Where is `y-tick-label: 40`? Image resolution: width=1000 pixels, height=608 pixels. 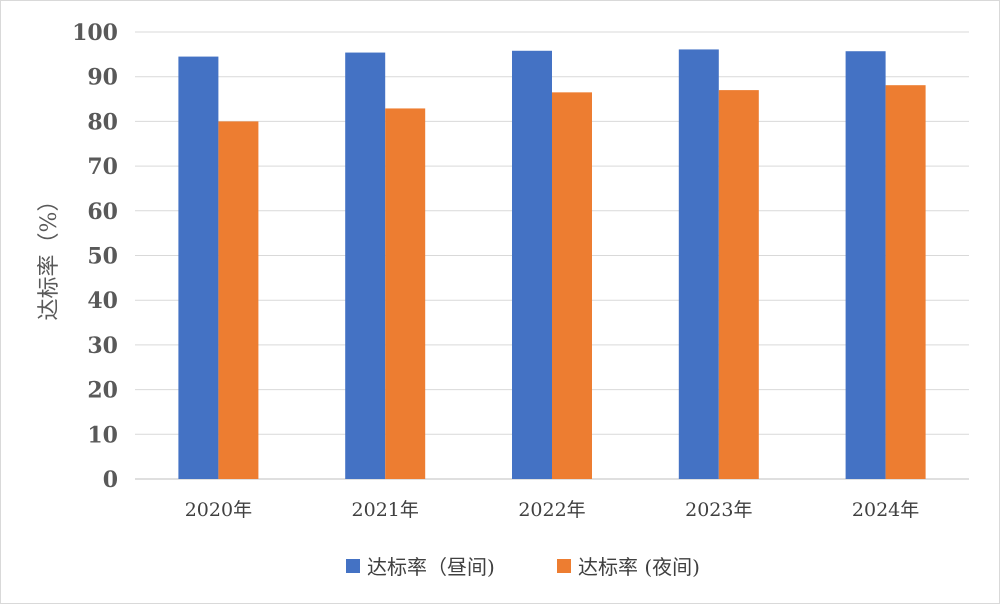
y-tick-label: 40 is located at coordinates (102, 301).